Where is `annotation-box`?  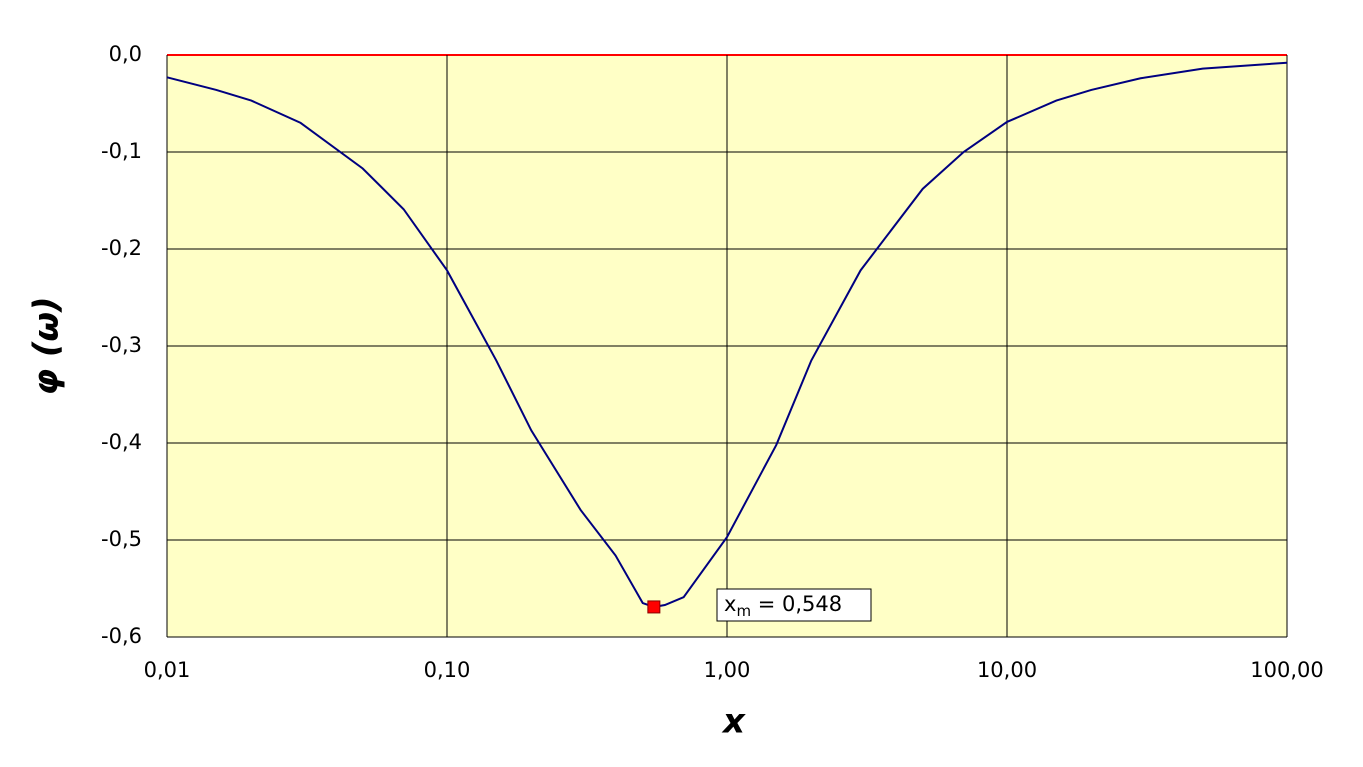 annotation-box is located at coordinates (794, 605).